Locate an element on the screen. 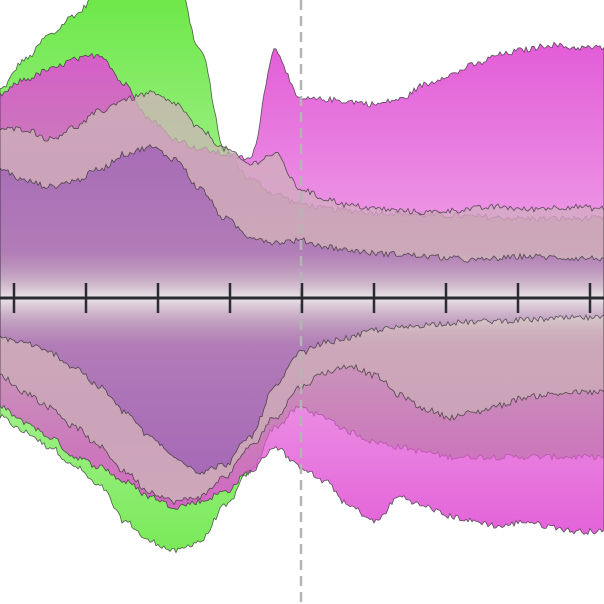  x-axis is located at coordinates (302, 298).